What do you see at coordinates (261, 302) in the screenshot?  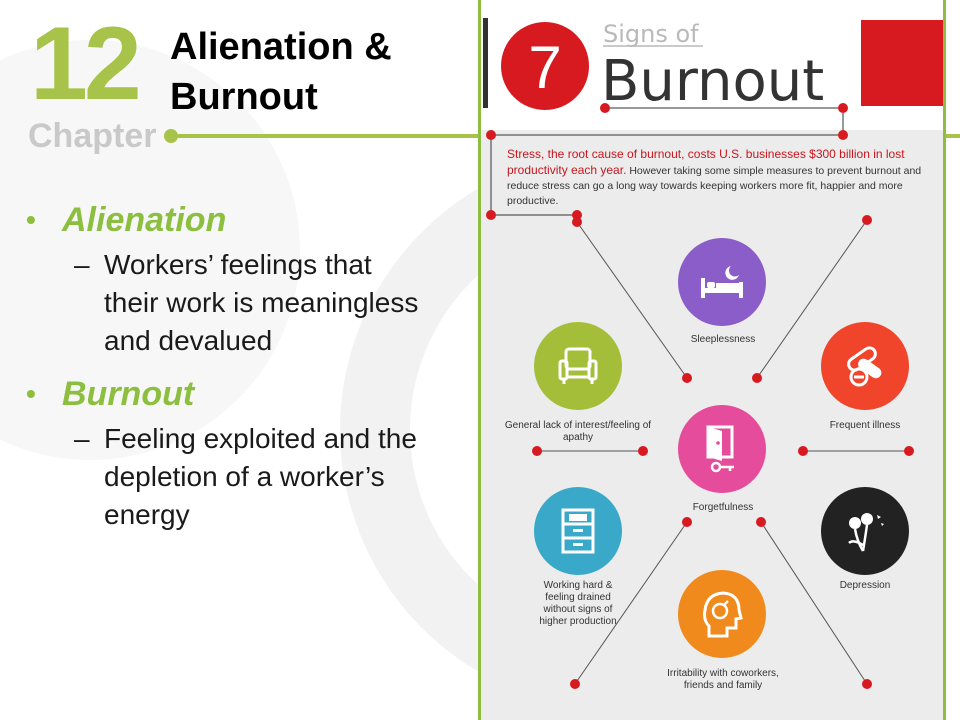 I see `desc-line: their work is meaningless` at bounding box center [261, 302].